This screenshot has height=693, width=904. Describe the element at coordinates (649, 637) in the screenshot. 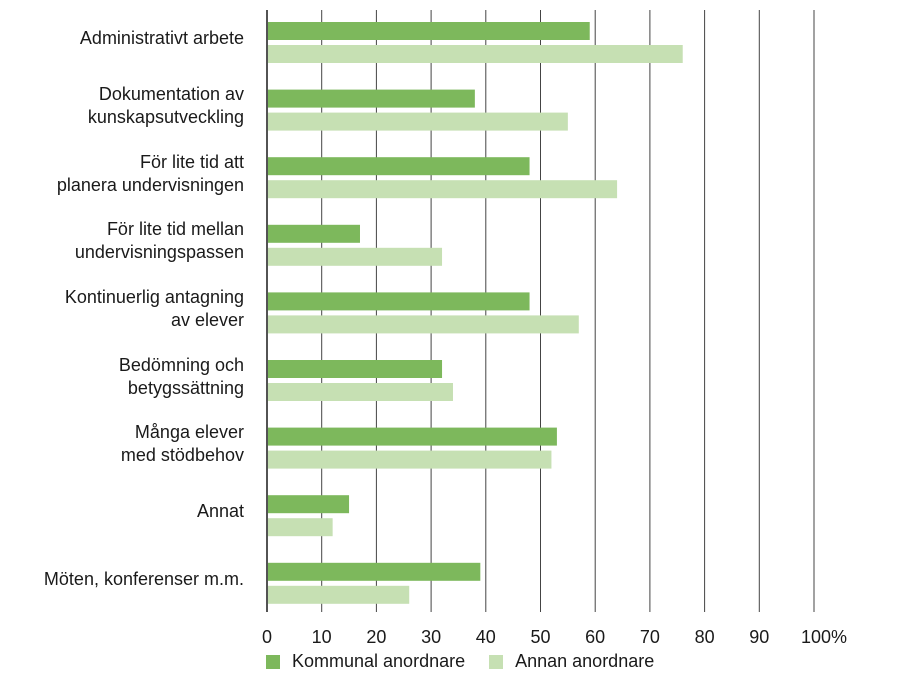

I see `x-tick-label: 70` at that location.